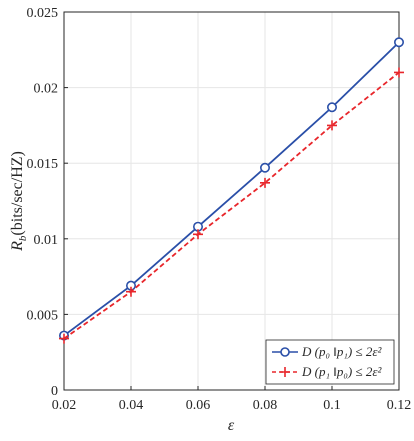 This screenshot has width=414, height=441. What do you see at coordinates (17, 193) in the screenshot?
I see `y-axis-label-unit: (bits/sec/HZ)` at bounding box center [17, 193].